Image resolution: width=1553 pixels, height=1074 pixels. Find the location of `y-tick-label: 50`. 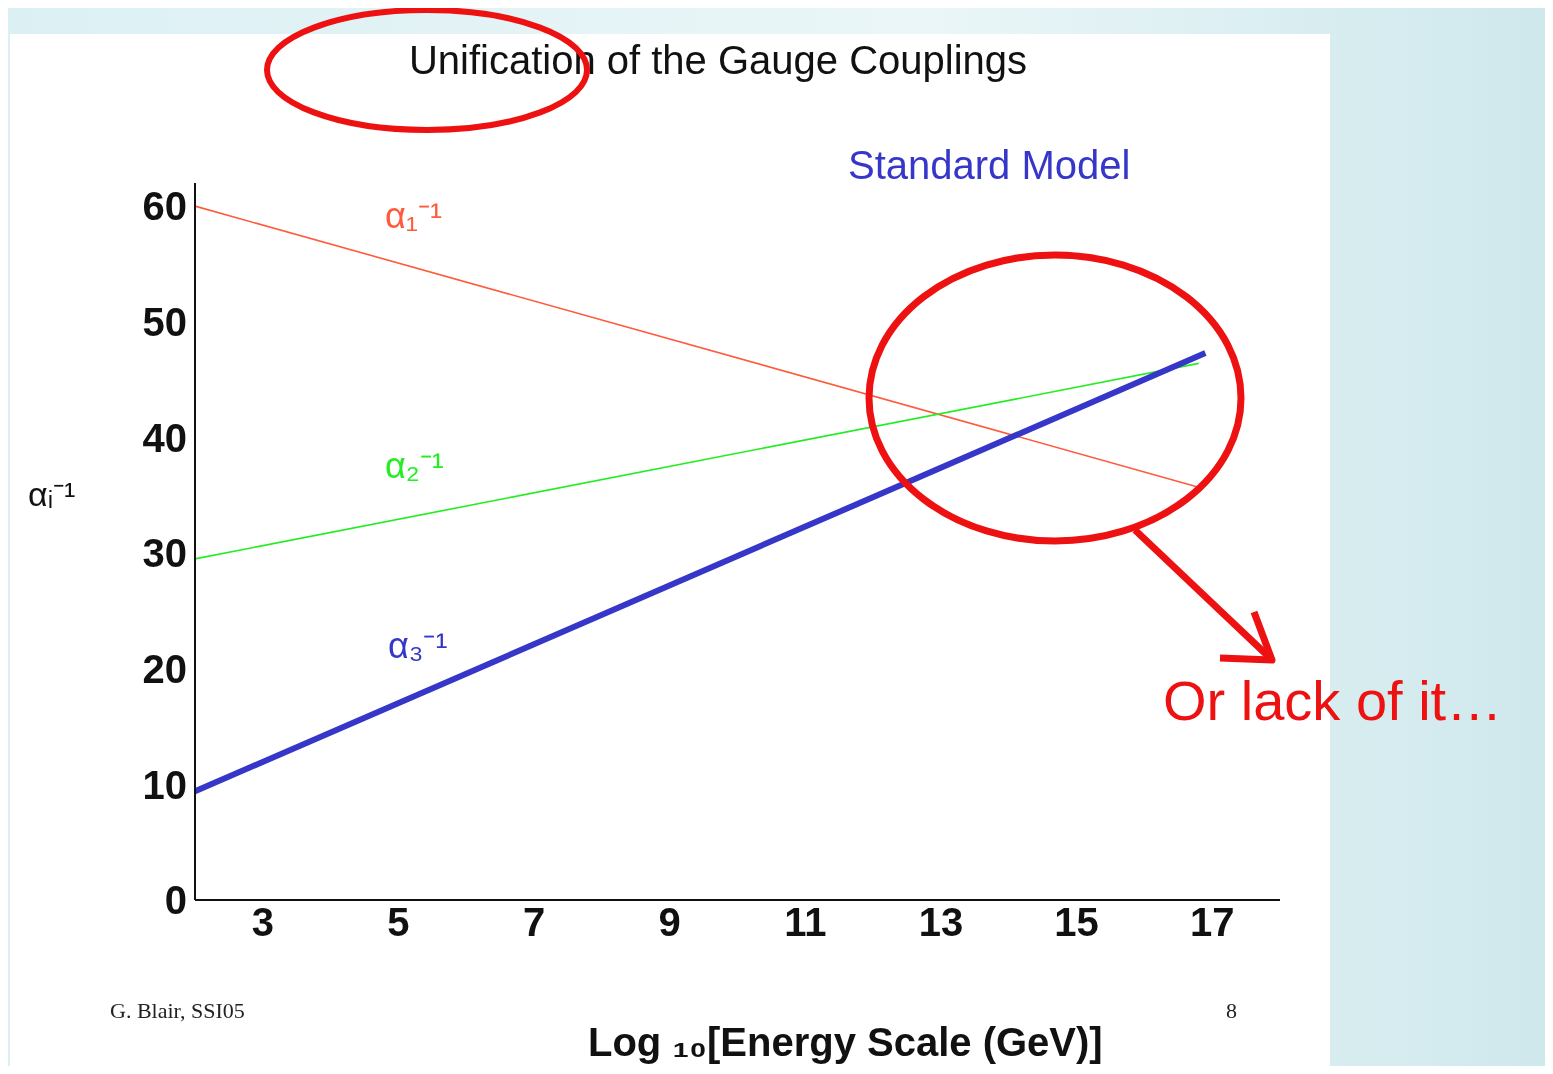

y-tick-label: 50 is located at coordinates (164, 321).